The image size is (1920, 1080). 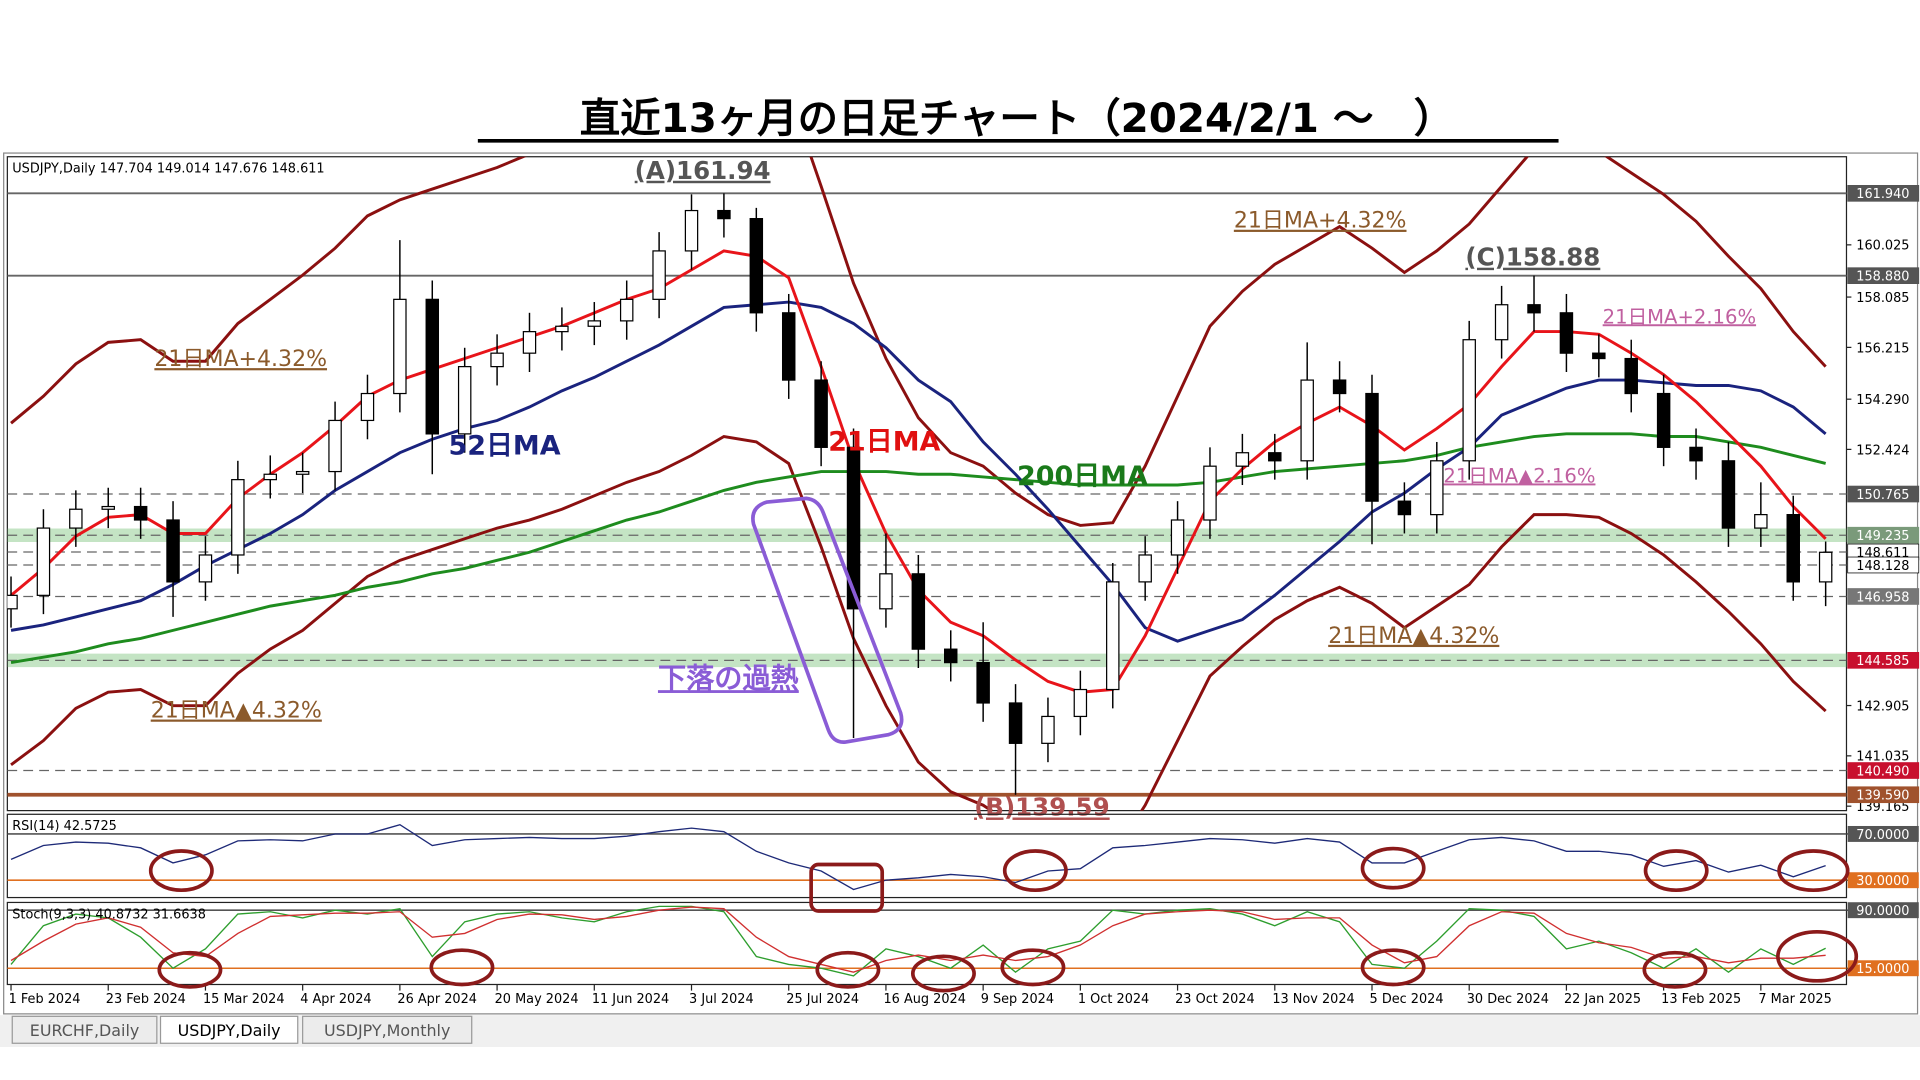 I want to click on annotation: (C)158.88, so click(x=1532, y=257).